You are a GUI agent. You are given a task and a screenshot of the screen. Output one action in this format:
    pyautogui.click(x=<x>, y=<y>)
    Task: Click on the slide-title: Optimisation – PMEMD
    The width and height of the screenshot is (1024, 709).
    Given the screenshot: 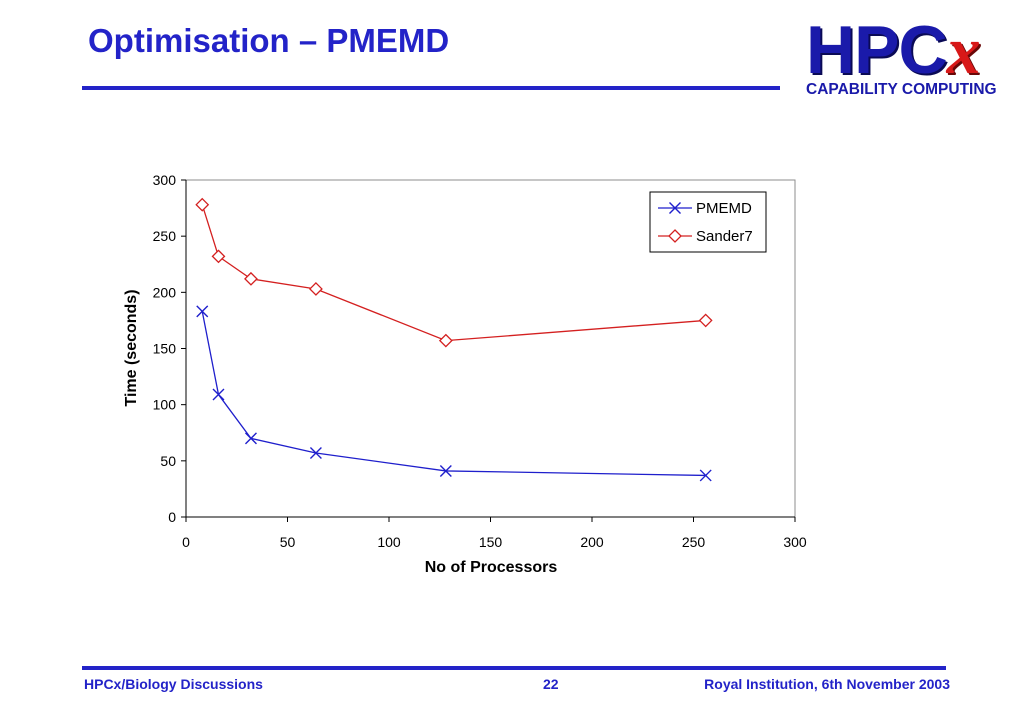 What is the action you would take?
    pyautogui.click(x=269, y=40)
    